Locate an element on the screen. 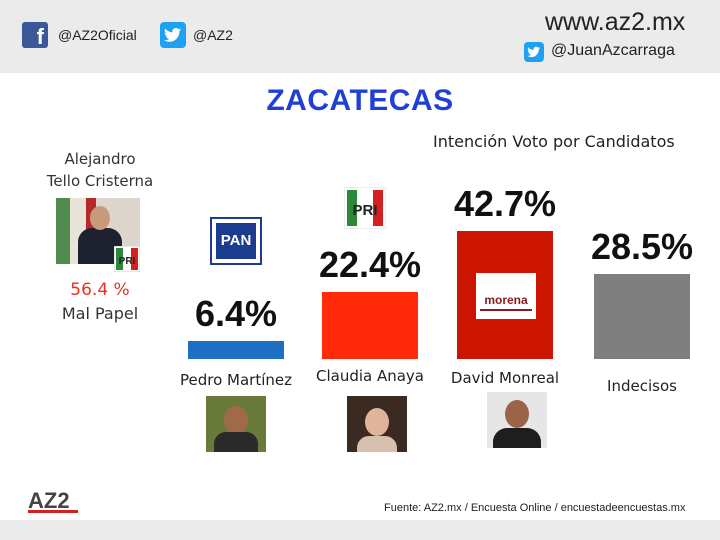  category-label-3: Indecisos is located at coordinates (642, 386).